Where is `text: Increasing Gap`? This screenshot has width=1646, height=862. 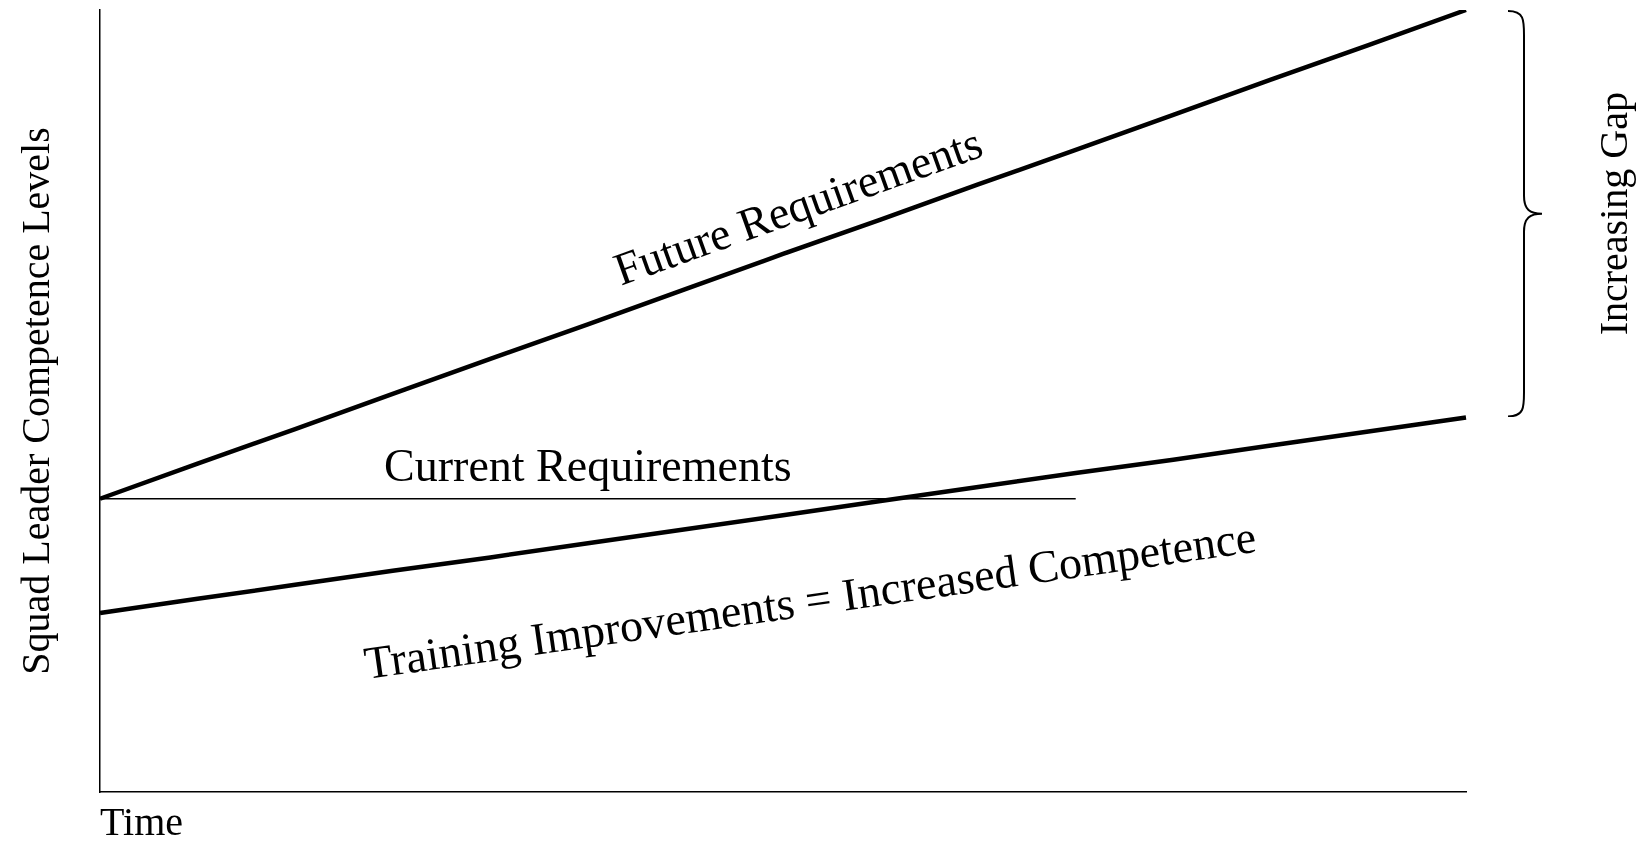 text: Increasing Gap is located at coordinates (1613, 214).